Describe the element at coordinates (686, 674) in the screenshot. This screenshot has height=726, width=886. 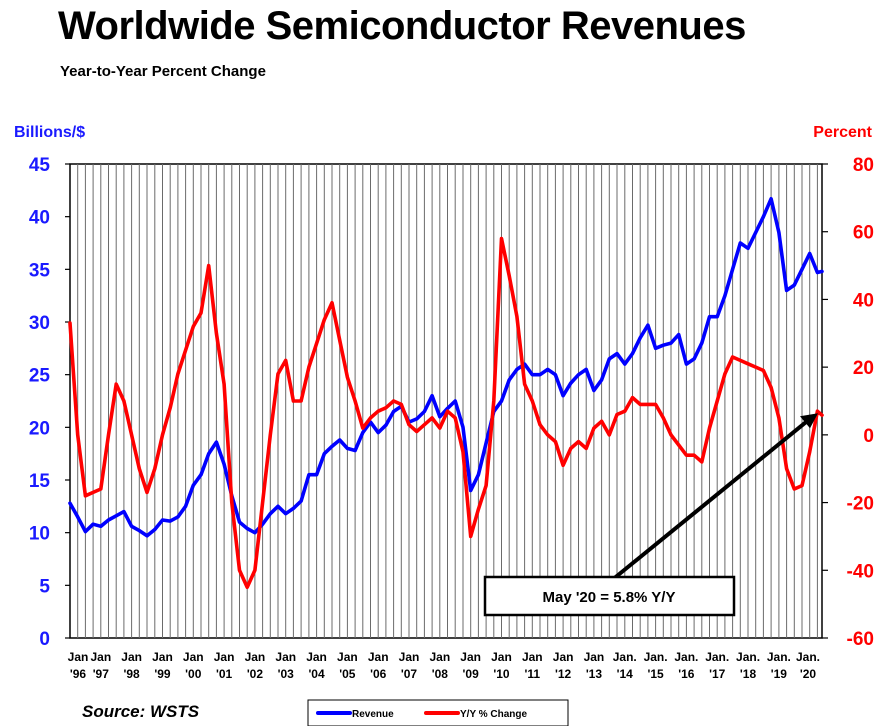
I see `x-tick-label: '16` at that location.